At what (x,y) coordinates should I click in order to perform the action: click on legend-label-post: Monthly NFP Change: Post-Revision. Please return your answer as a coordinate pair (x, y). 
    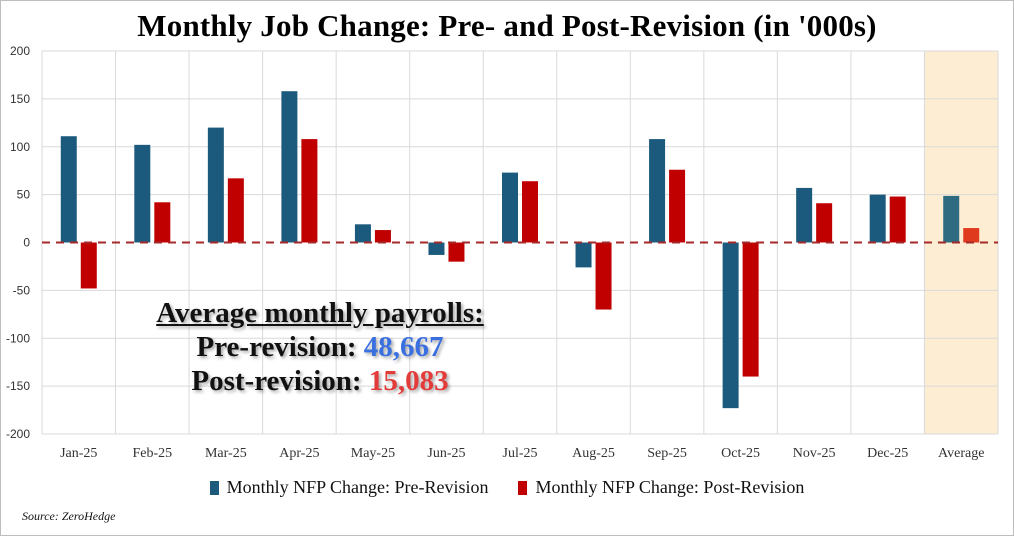
    Looking at the image, I should click on (670, 487).